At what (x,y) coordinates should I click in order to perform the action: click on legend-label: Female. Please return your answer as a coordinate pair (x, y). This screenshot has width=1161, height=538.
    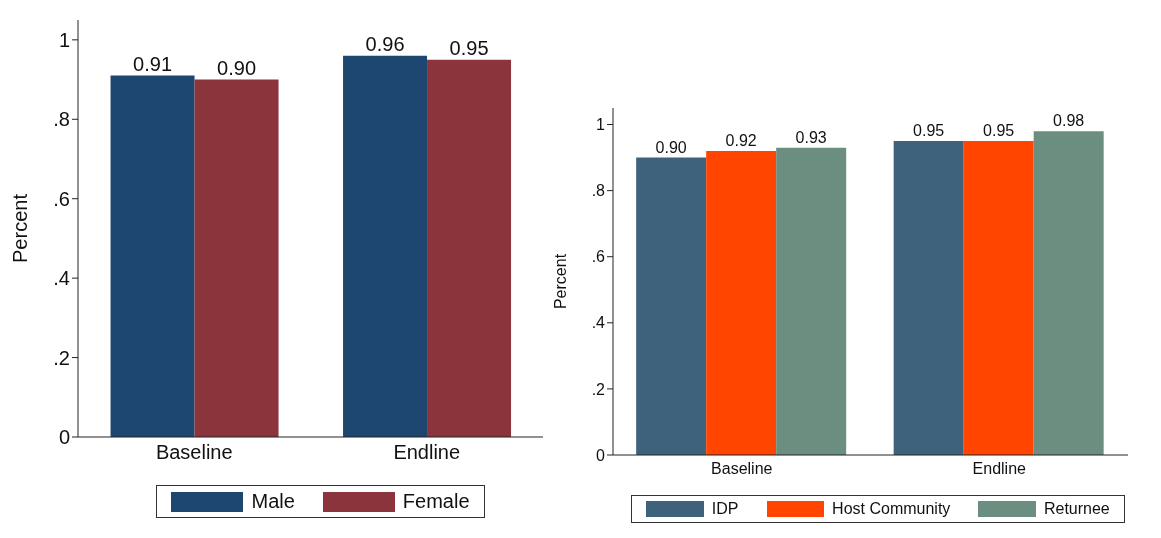
    Looking at the image, I should click on (435, 501).